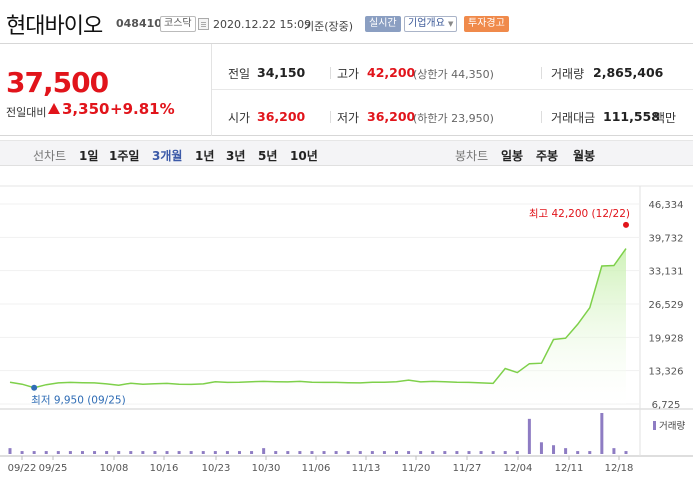  I want to click on x-tick-label: 10/16, so click(164, 468).